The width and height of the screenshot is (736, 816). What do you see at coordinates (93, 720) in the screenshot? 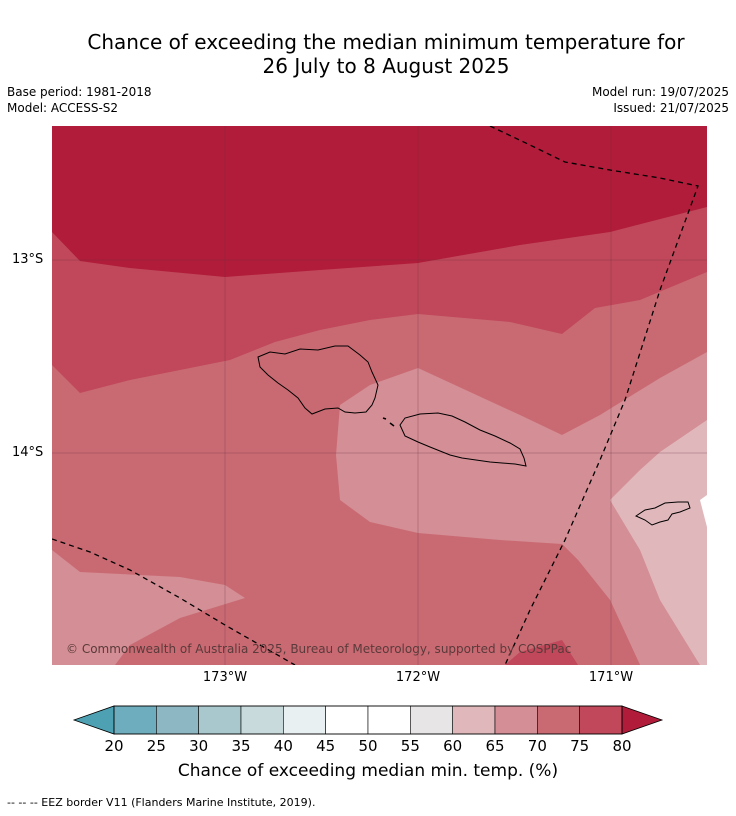
I see `colorbar-extend-low` at bounding box center [93, 720].